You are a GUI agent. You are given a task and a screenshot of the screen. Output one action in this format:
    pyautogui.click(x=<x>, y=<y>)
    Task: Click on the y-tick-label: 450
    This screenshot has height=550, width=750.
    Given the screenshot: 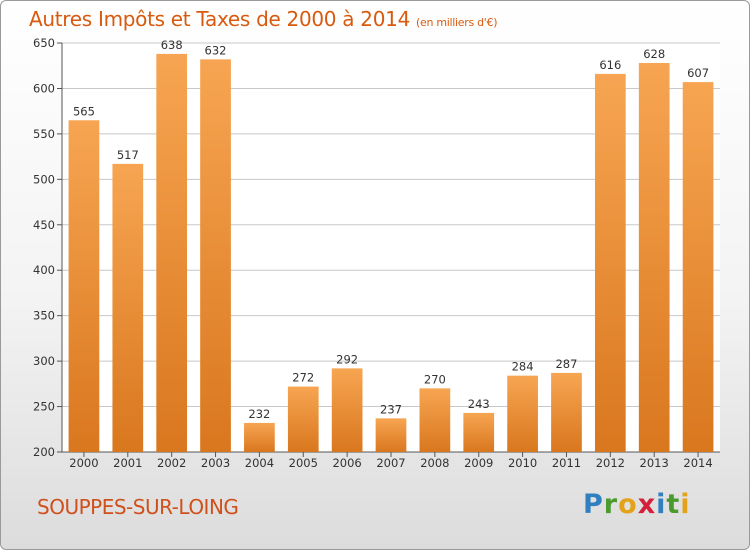 What is the action you would take?
    pyautogui.click(x=44, y=225)
    